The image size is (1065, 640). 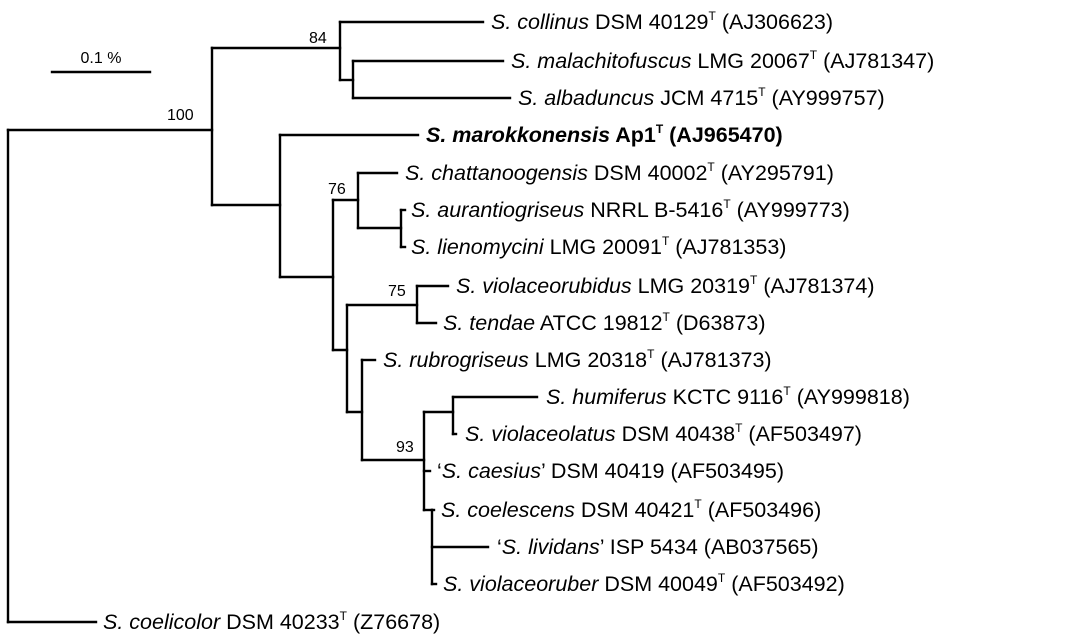 I want to click on taxon-label: S. violaceolatus DSM 40438T (AF503497), so click(x=663, y=433).